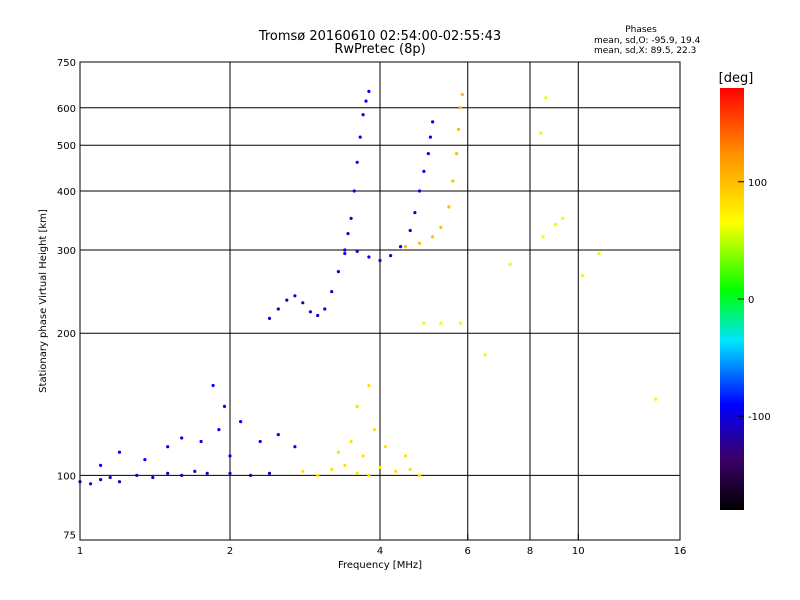 The image size is (800, 600). What do you see at coordinates (645, 51) in the screenshot?
I see `stats-x-mode: mean, sd,X: 89.5, 22.3` at bounding box center [645, 51].